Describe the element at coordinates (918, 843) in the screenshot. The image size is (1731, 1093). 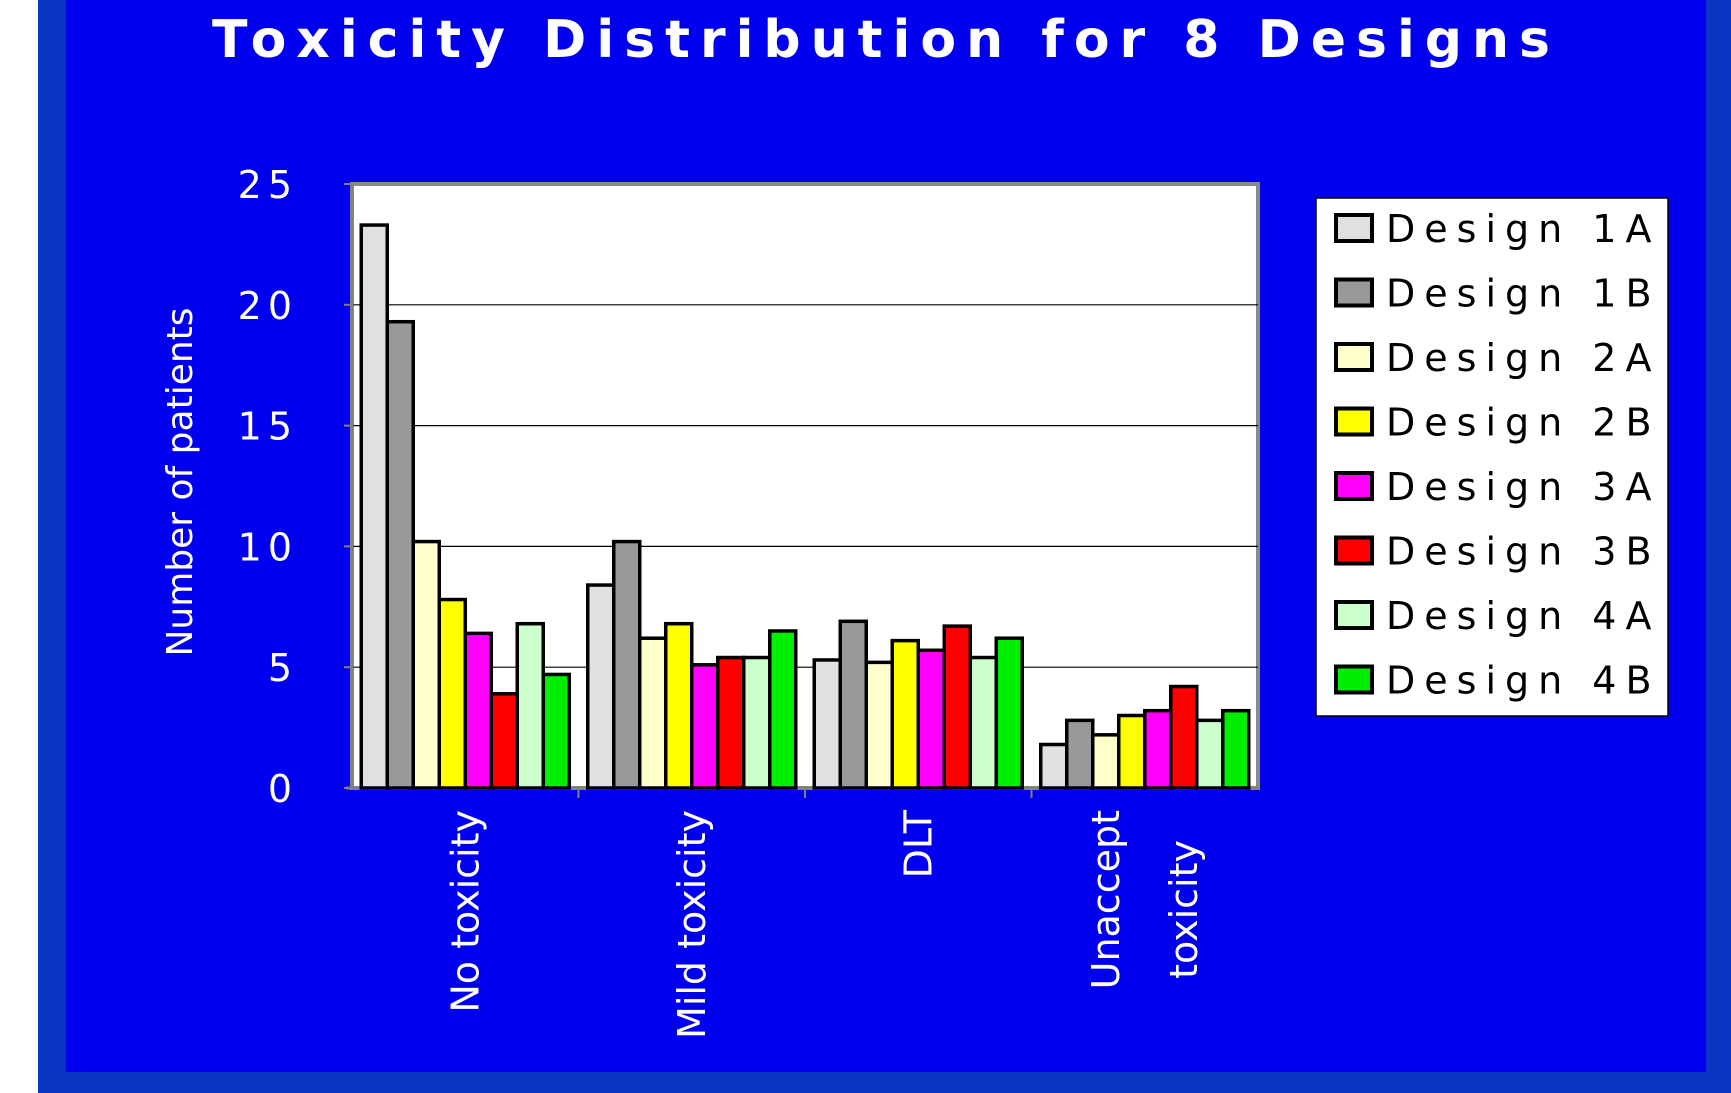
I see `x-tick-label: DLT` at that location.